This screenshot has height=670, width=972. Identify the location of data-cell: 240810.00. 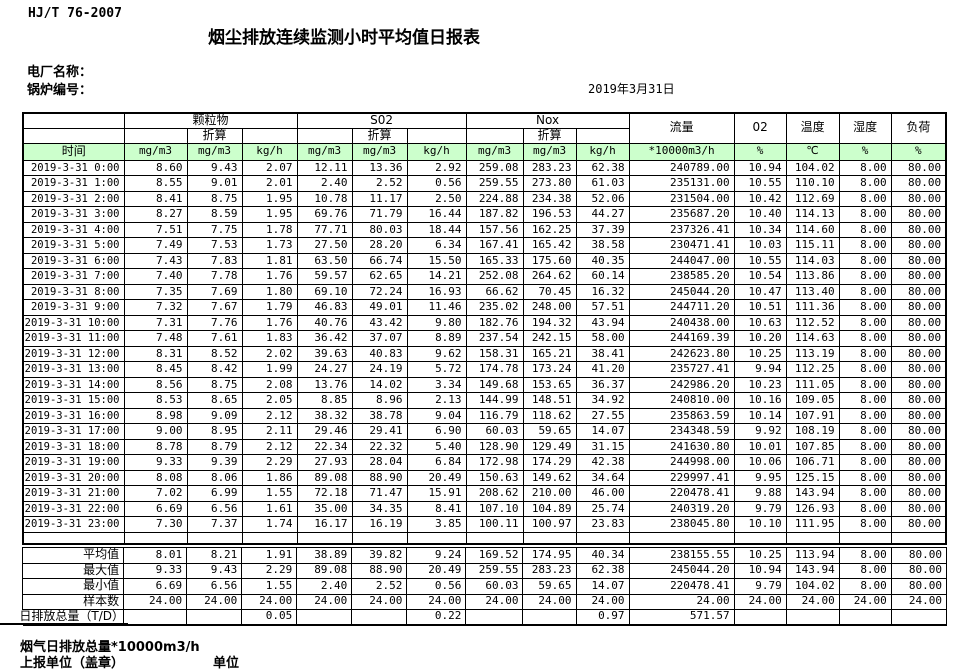
(681, 400).